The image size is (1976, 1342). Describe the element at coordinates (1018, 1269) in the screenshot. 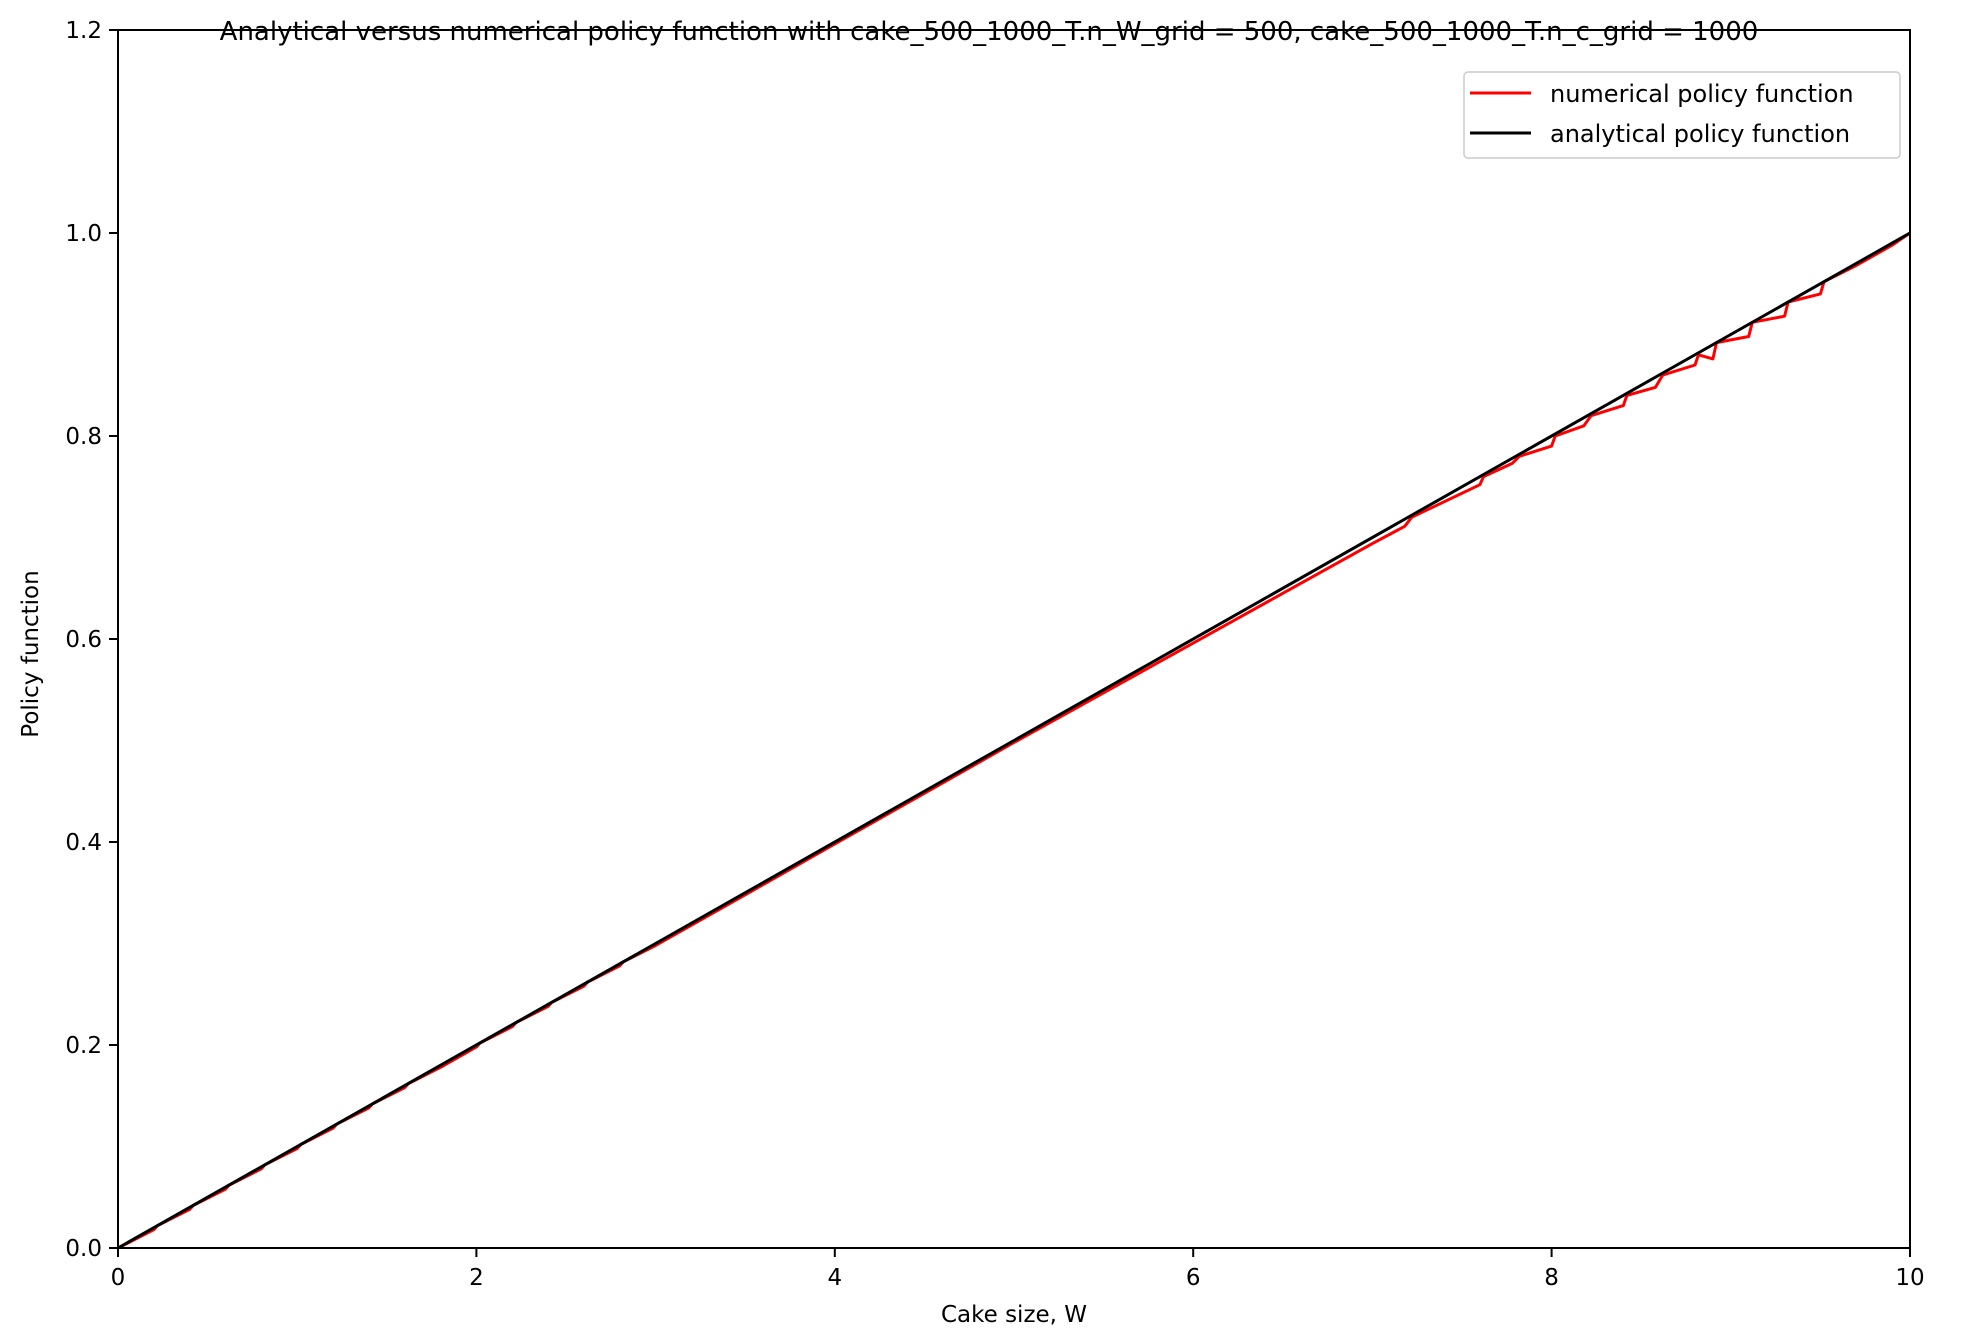

I see `x-axis-ticks: 0 2 4 6 8 10` at that location.